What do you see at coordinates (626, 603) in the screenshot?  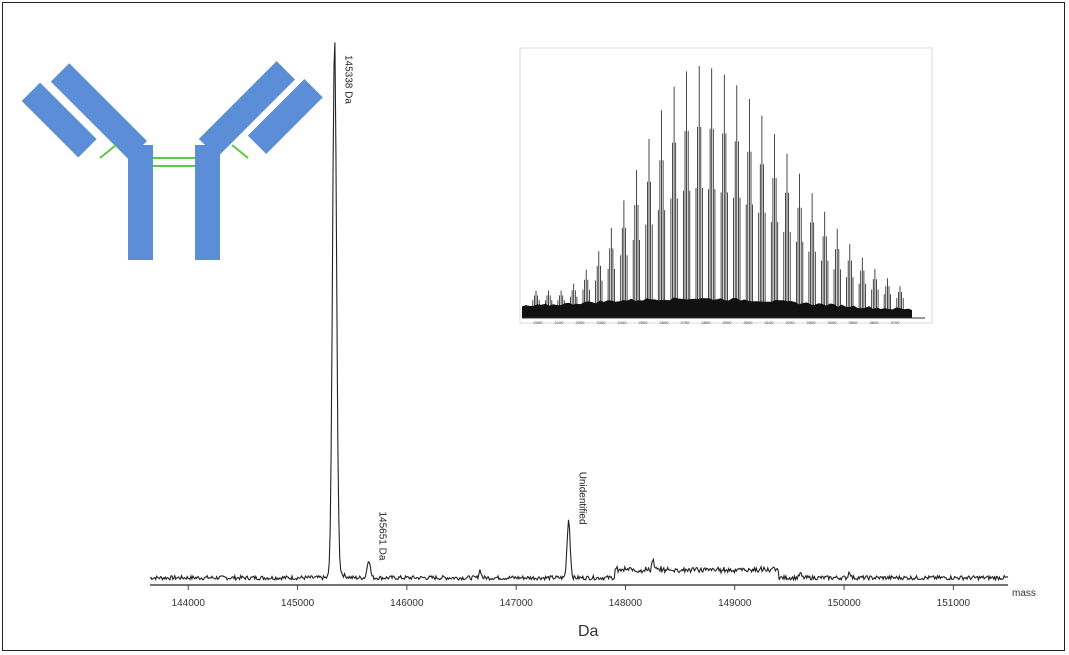 I see `x-tick-label: 148000` at bounding box center [626, 603].